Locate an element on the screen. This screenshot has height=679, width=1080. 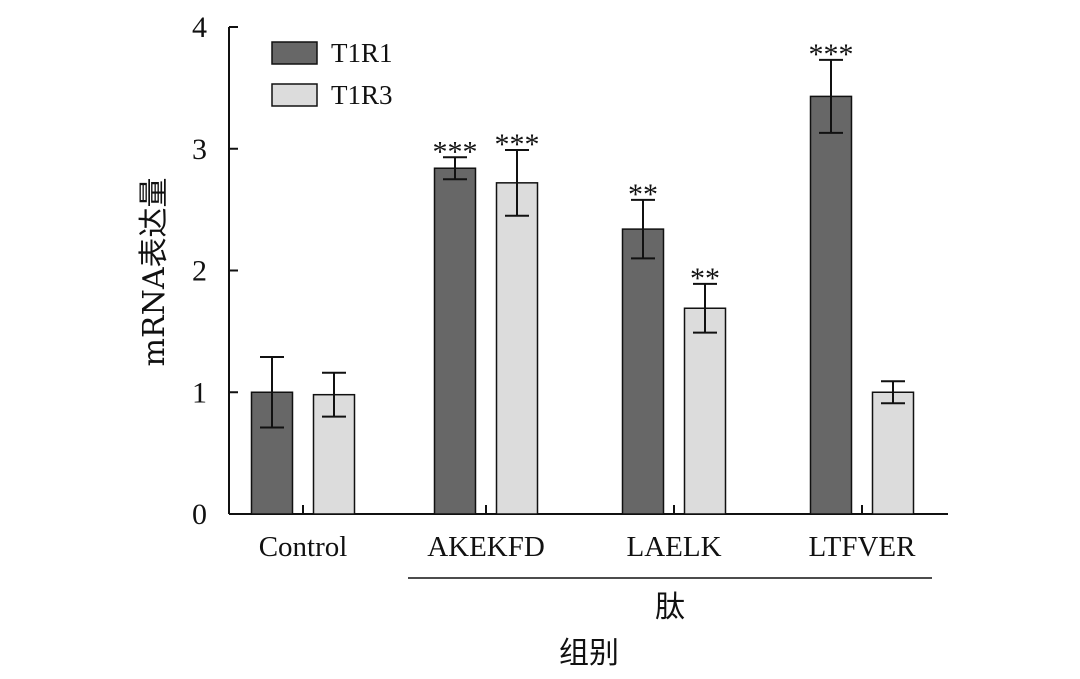
x-tick-label: AKEKFD is located at coordinates (486, 547).